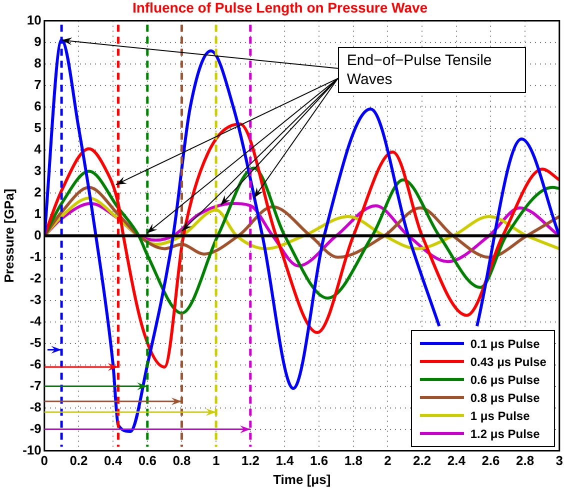 The width and height of the screenshot is (566, 488). Describe the element at coordinates (36, 364) in the screenshot. I see `y-tick-label: -6` at that location.